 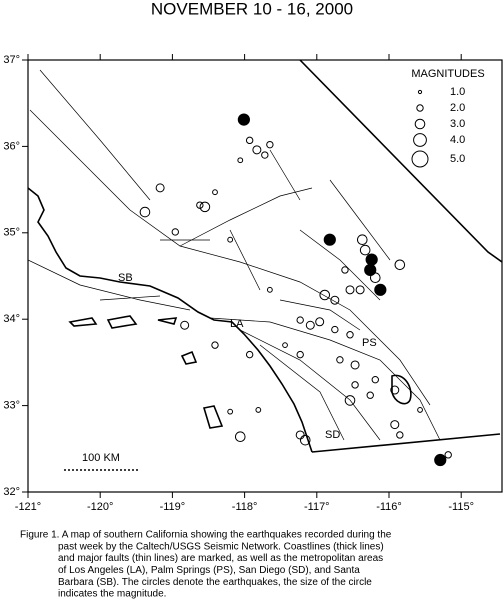 I want to click on lat-tick-label: 35°, so click(x=11, y=233).